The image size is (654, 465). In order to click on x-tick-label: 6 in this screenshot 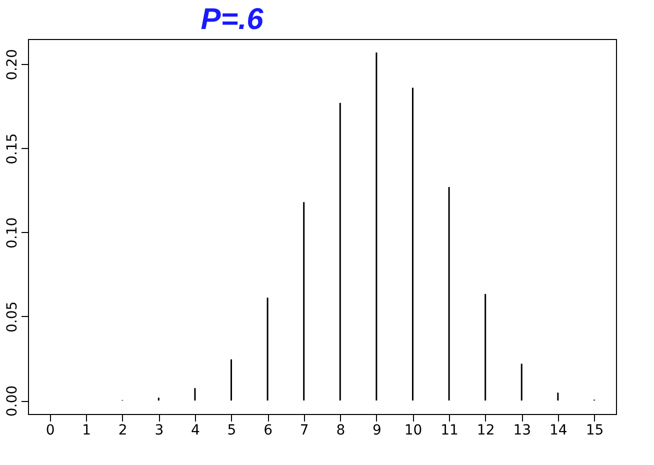, I will do `click(268, 430)`.